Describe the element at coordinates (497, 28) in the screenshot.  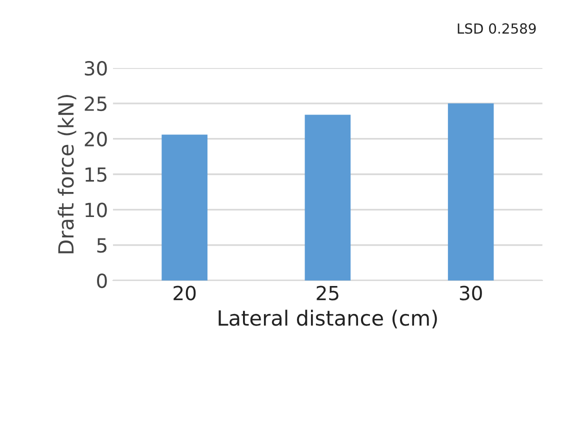
I see `text: LSD 0.2589` at that location.